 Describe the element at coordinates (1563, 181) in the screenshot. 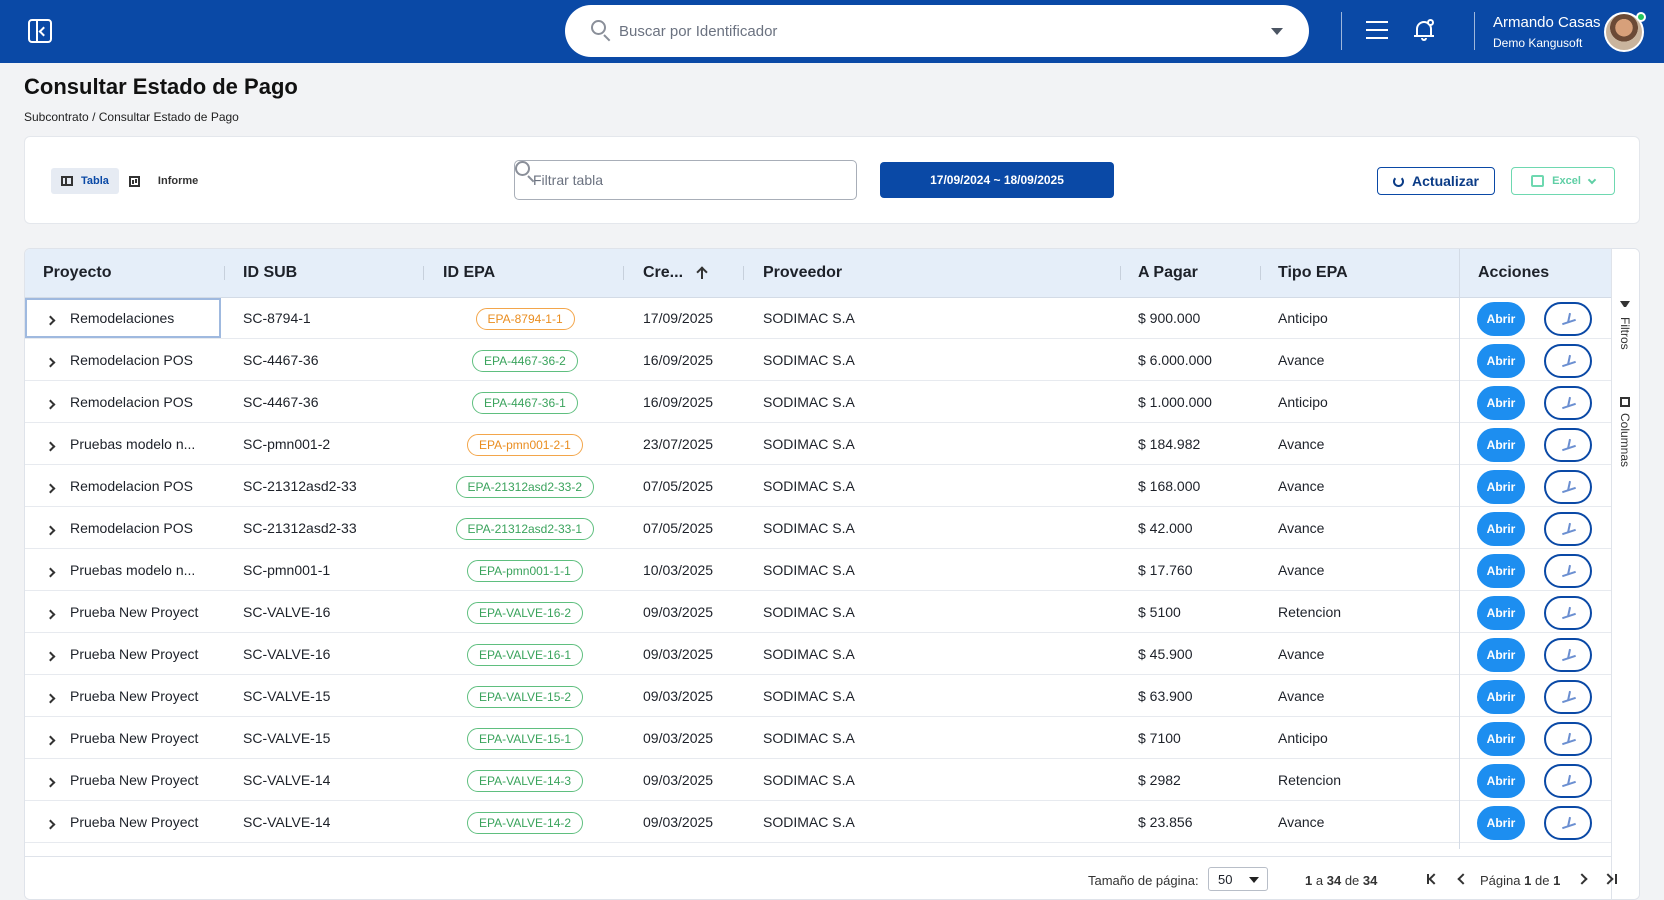

I see `excel-export-button: Excel` at that location.